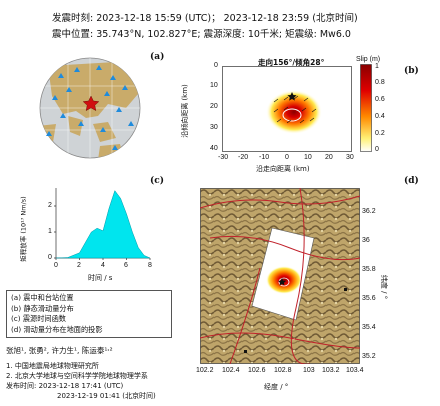 Image resolution: width=440 pixels, height=406 pixels. I want to click on stf-area, so click(103, 224).